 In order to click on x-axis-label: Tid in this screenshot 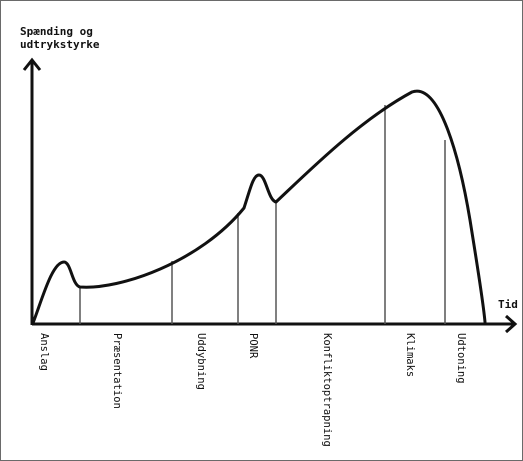, I will do `click(508, 304)`.